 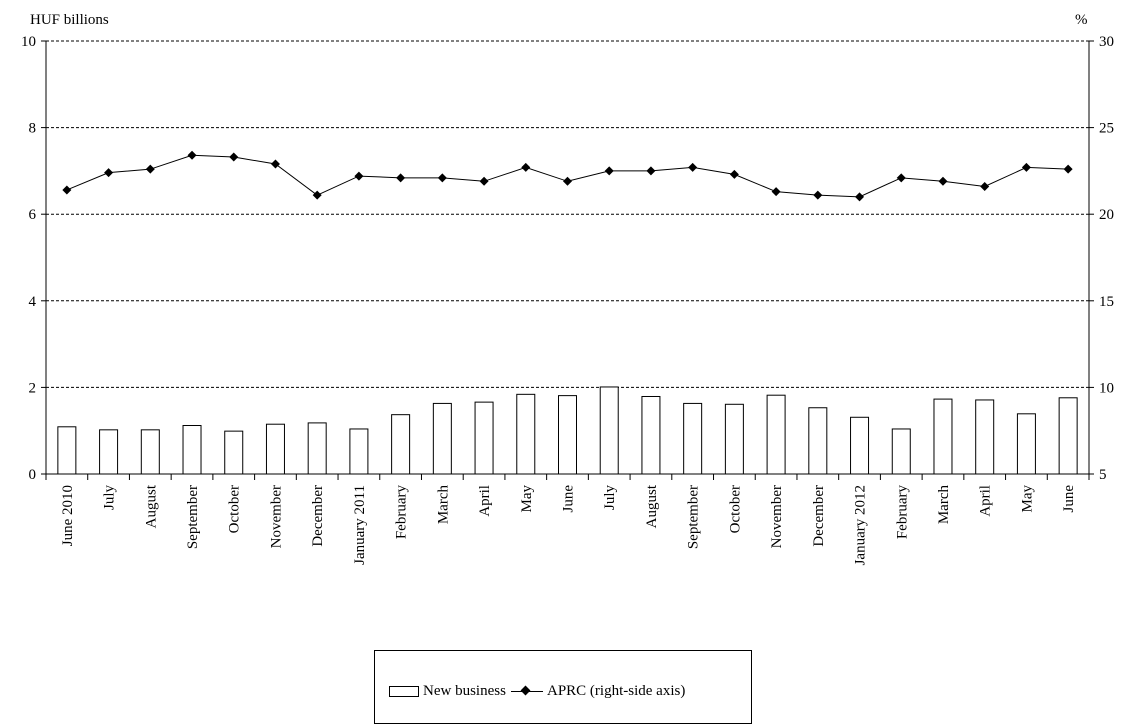 What do you see at coordinates (1081, 20) in the screenshot?
I see `right-axis-title: %` at bounding box center [1081, 20].